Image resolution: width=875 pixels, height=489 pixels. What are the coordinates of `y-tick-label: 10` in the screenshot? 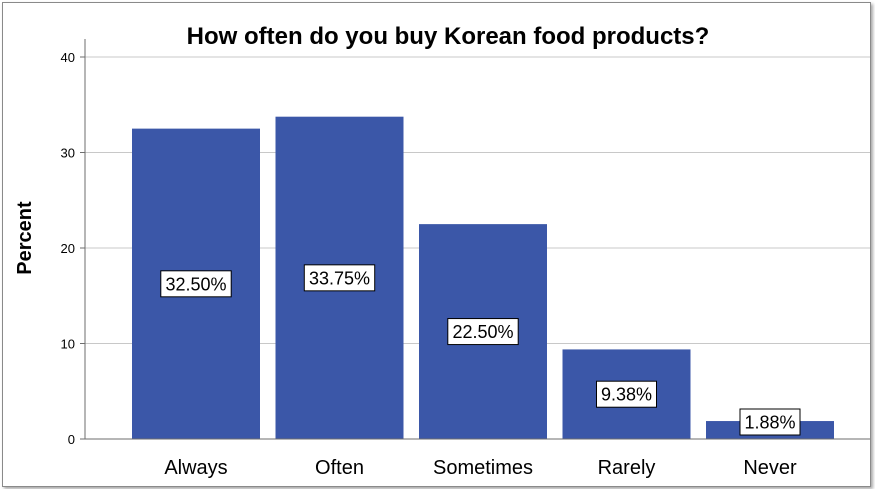 It's located at (68, 344).